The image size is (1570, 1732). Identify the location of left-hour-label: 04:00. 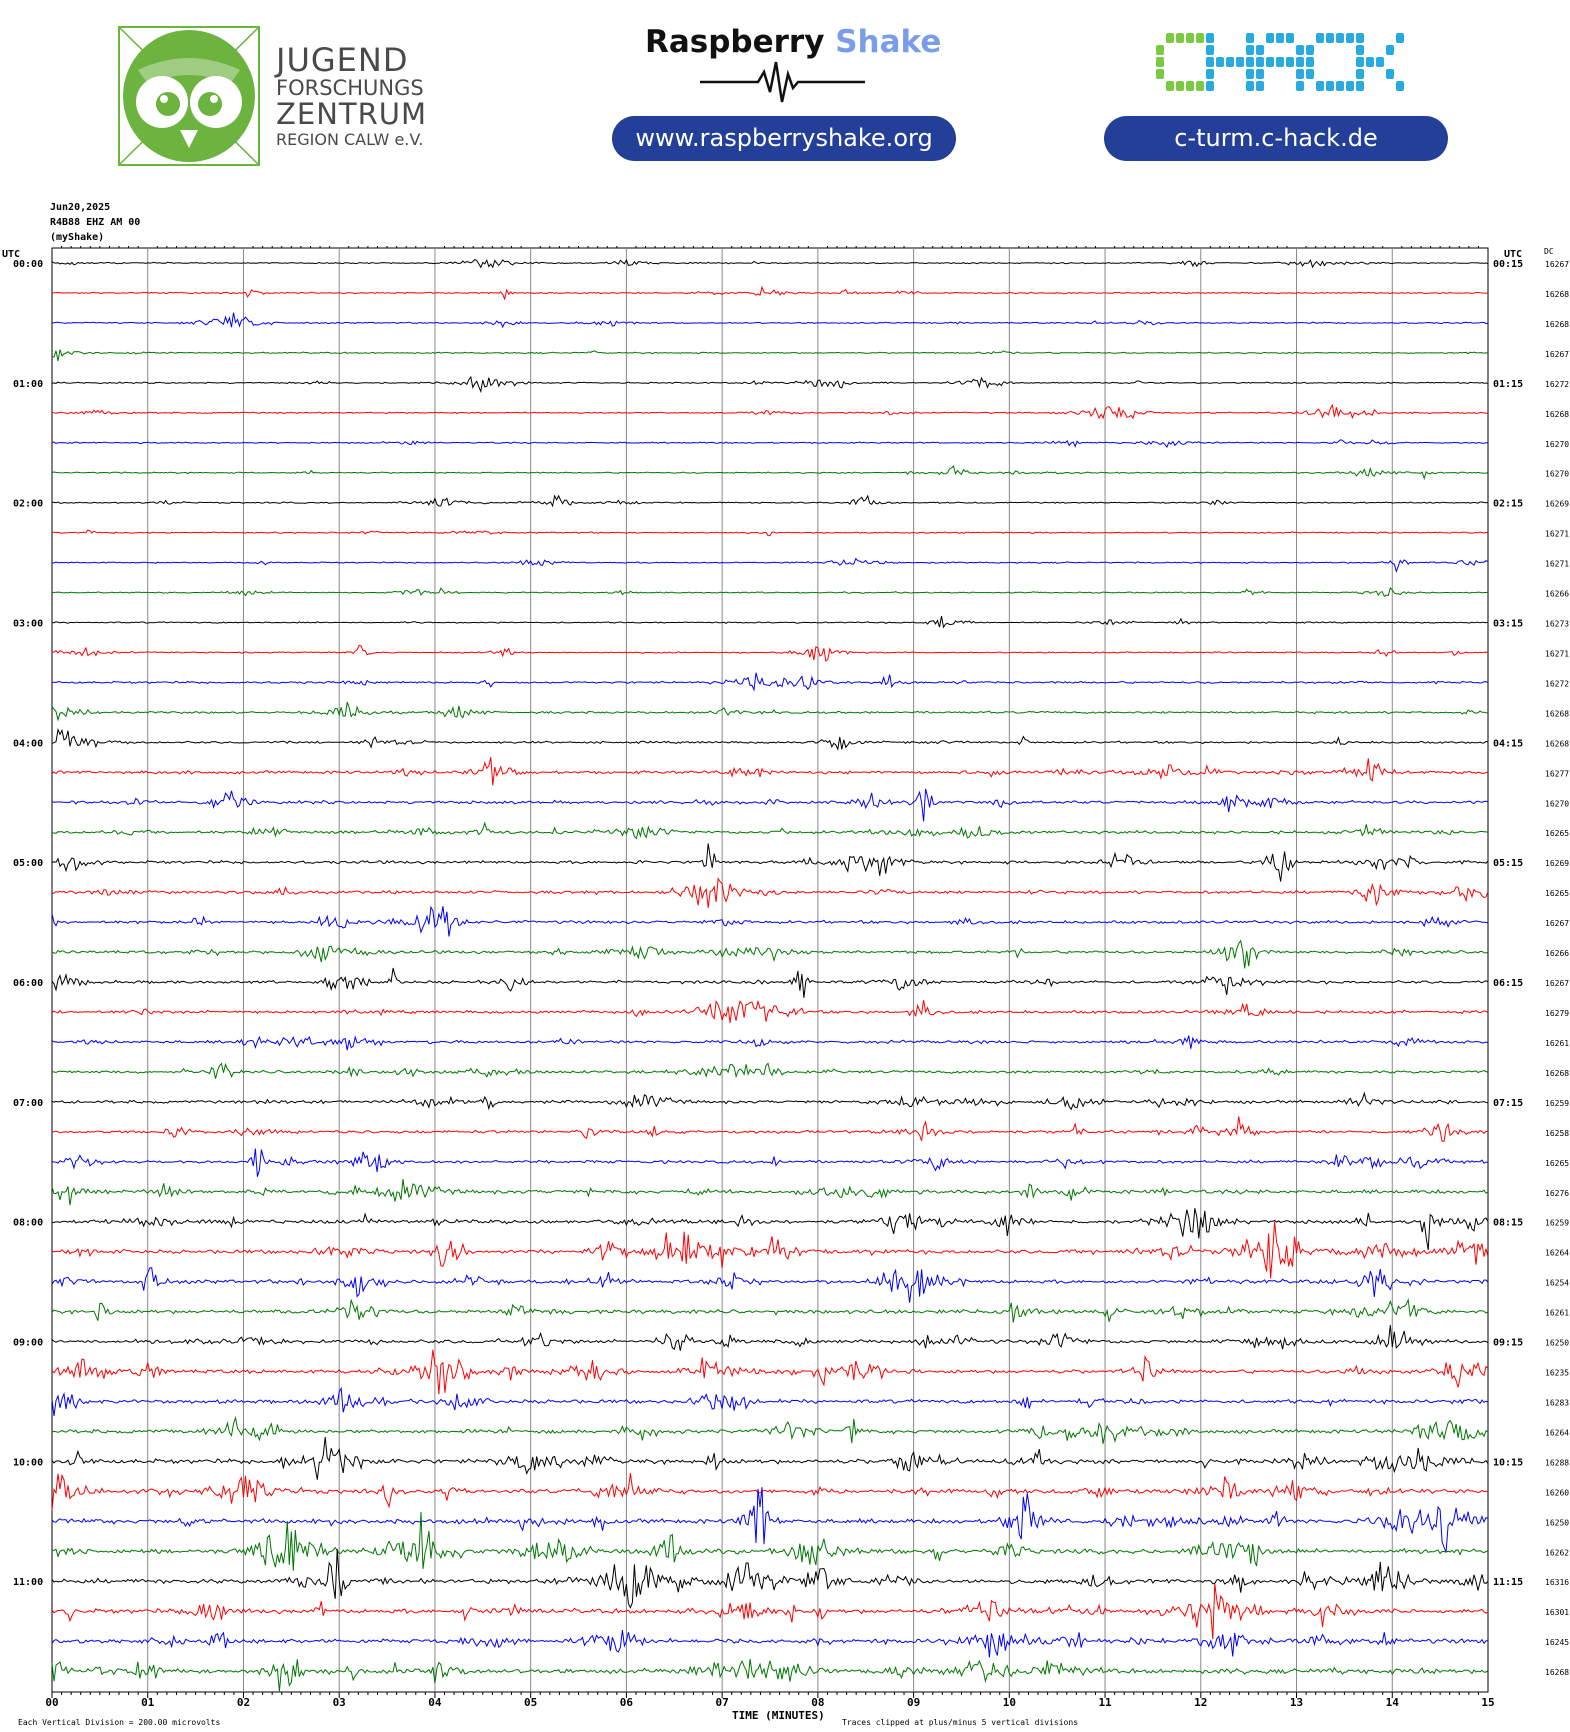
(28, 743).